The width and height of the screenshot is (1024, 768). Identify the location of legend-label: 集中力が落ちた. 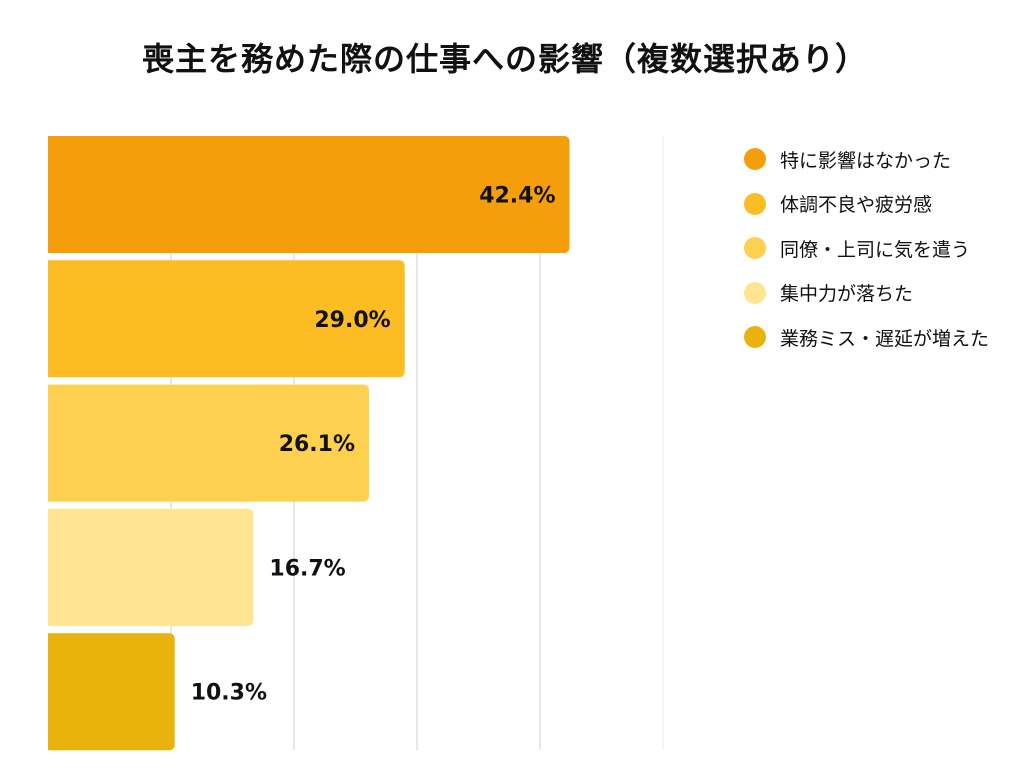
(847, 294).